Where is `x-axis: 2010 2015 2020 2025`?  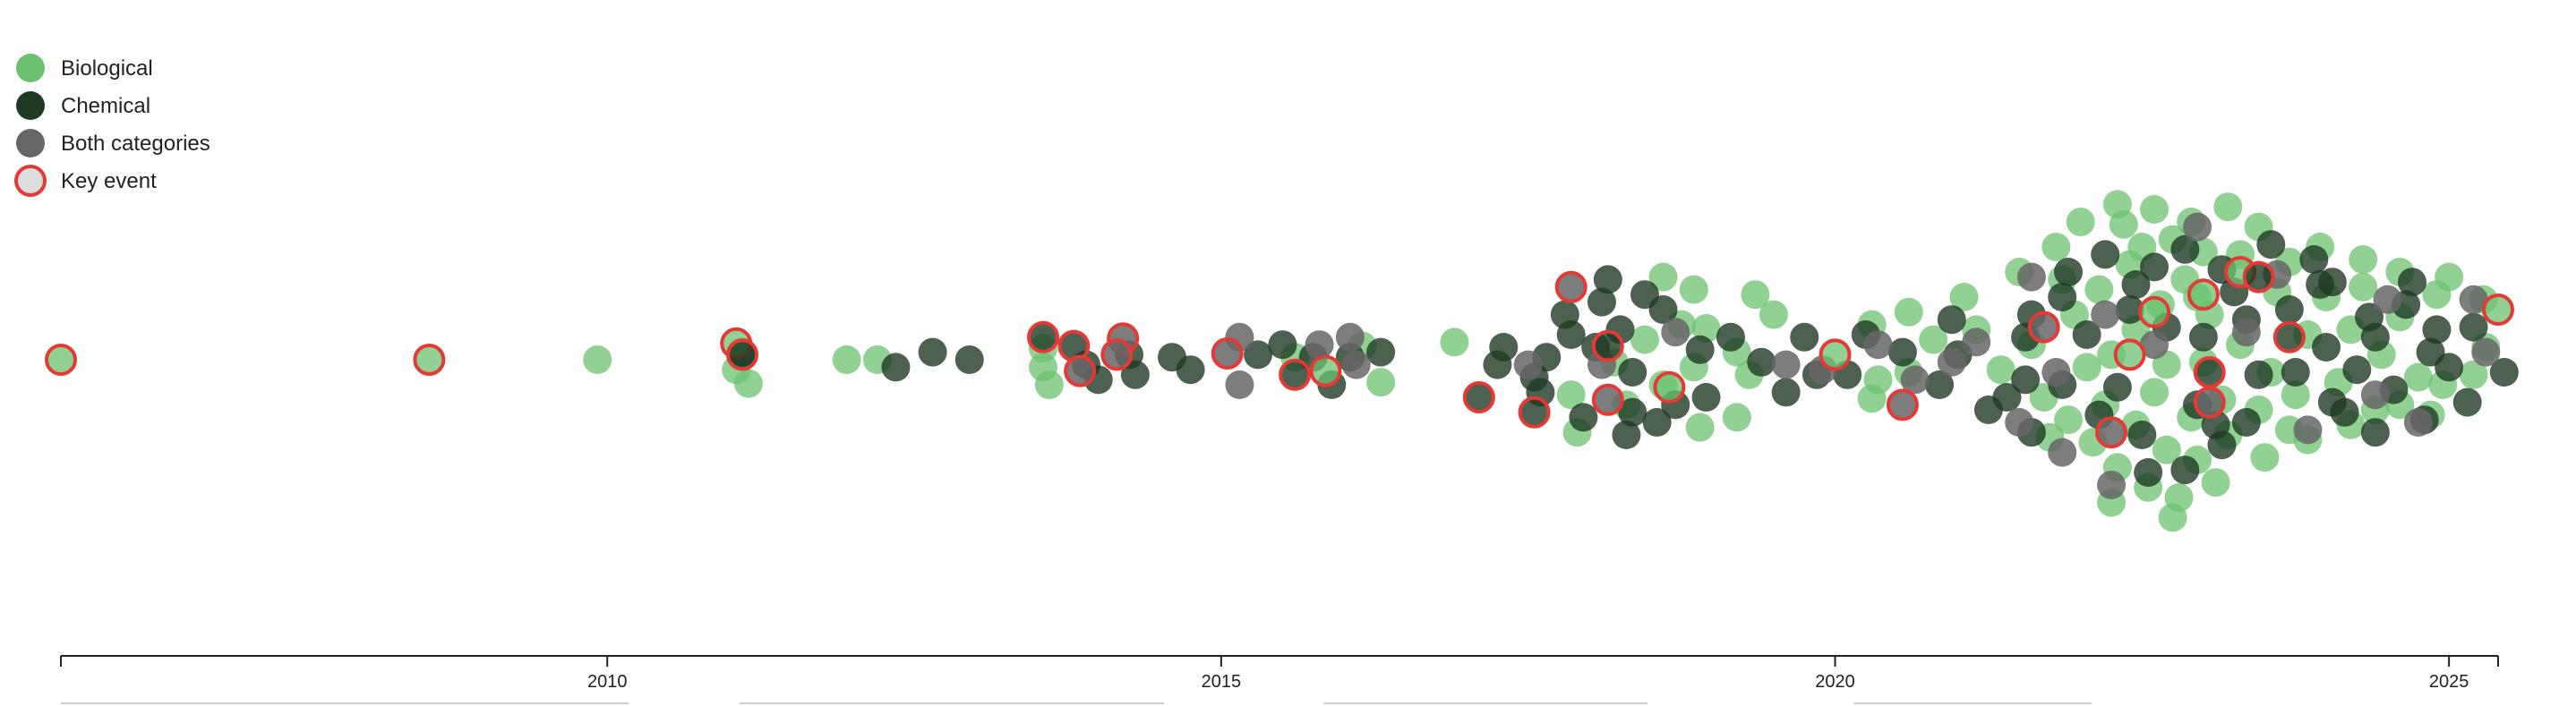
x-axis: 2010 2015 2020 2025 is located at coordinates (1280, 674).